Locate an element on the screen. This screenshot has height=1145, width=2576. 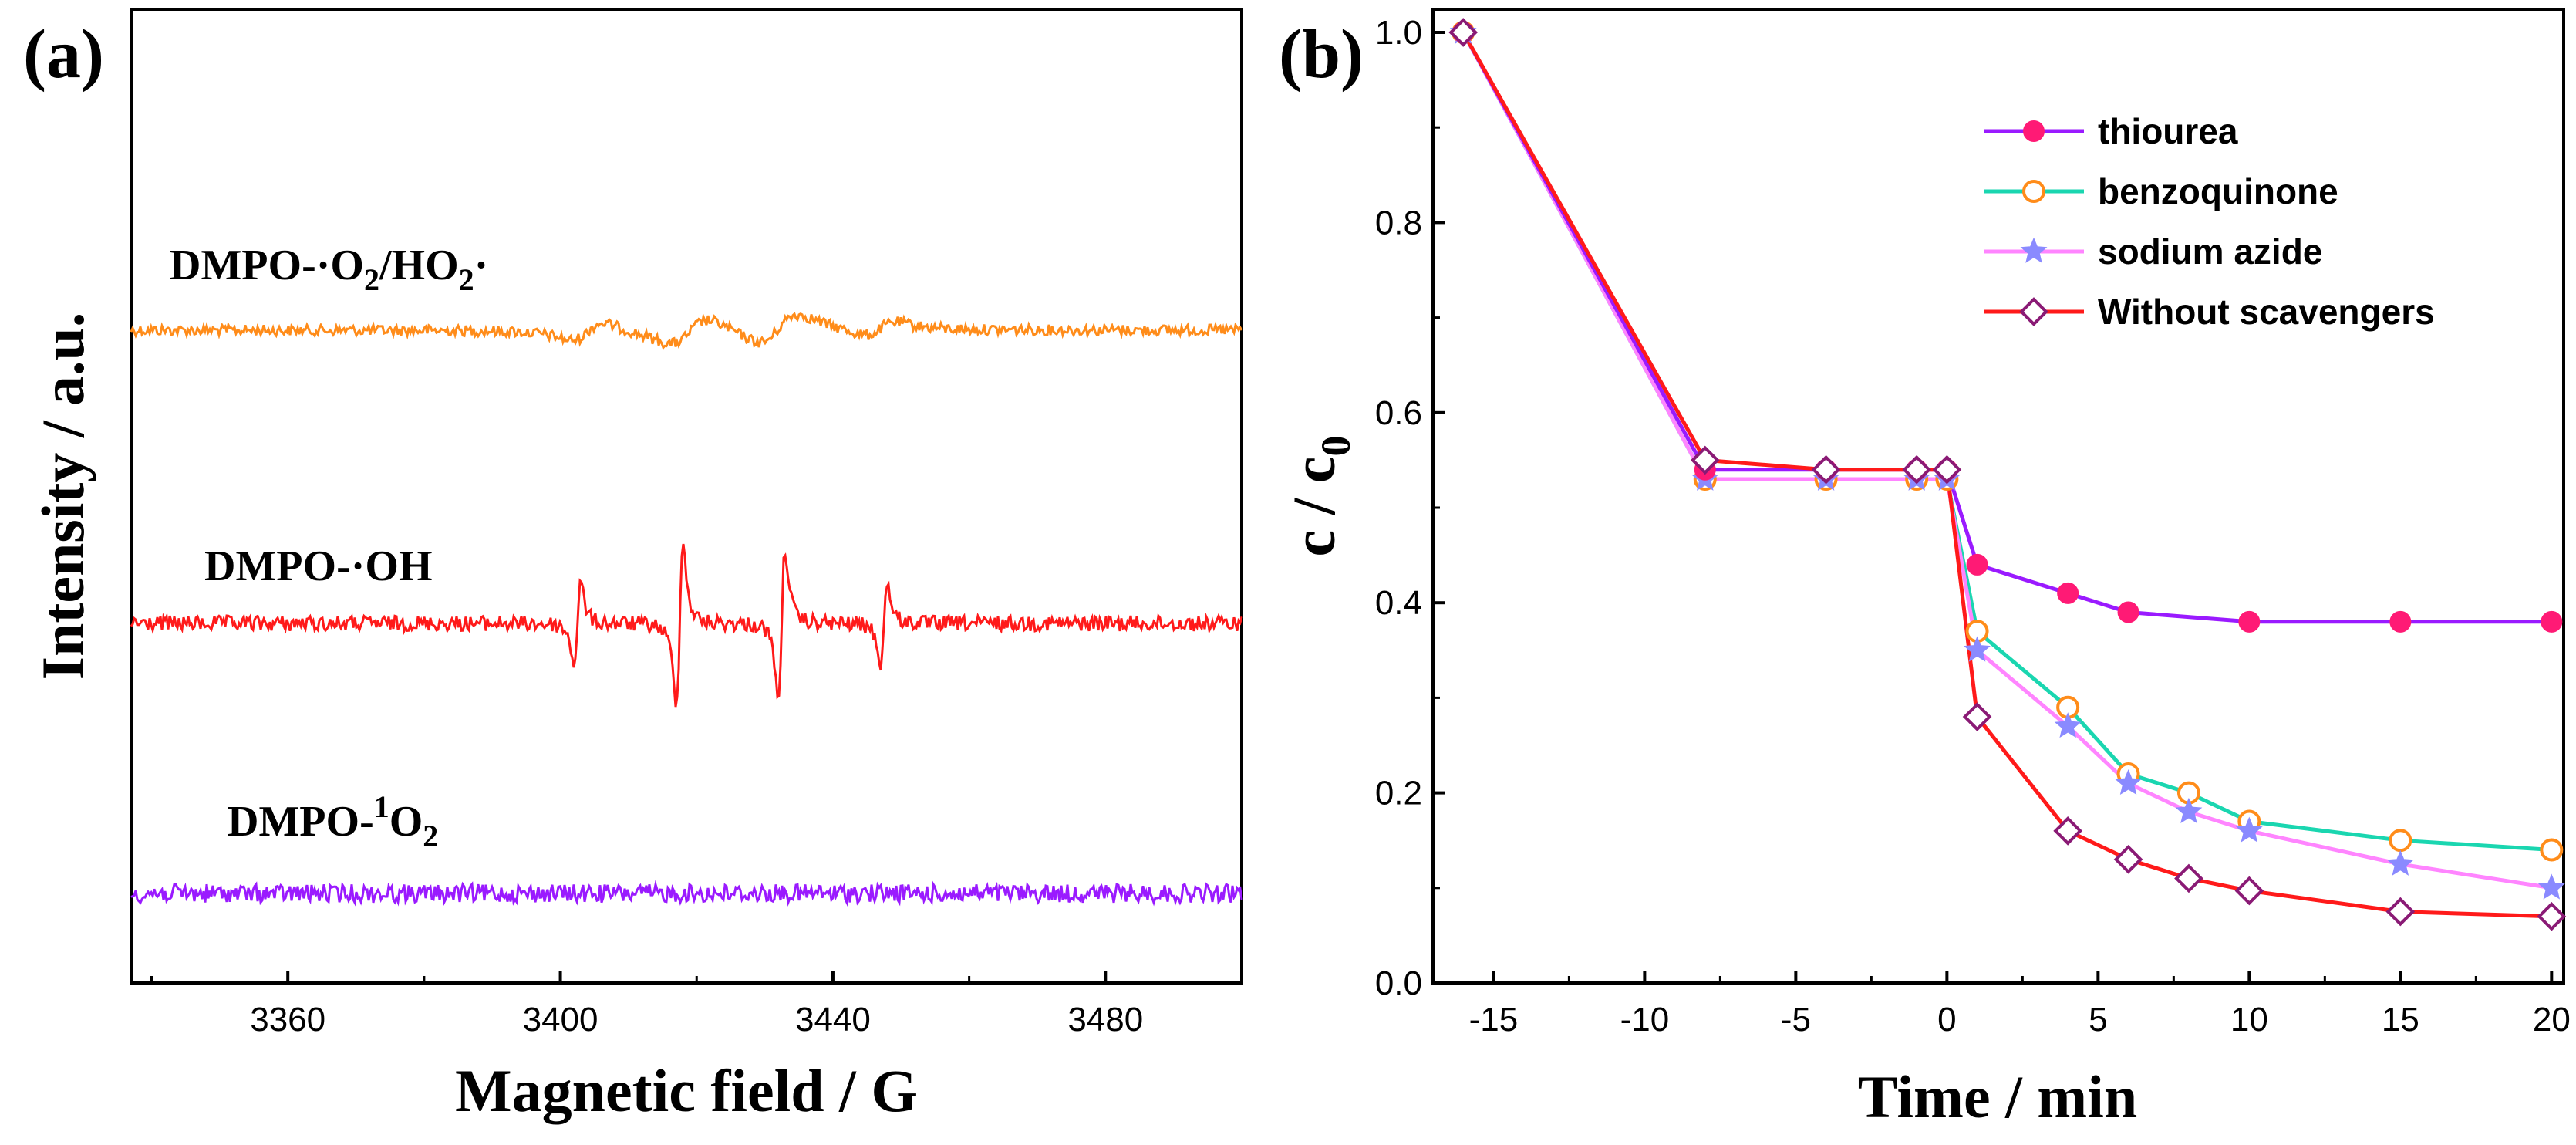
b-x-tick-label: -15 is located at coordinates (1494, 1020).